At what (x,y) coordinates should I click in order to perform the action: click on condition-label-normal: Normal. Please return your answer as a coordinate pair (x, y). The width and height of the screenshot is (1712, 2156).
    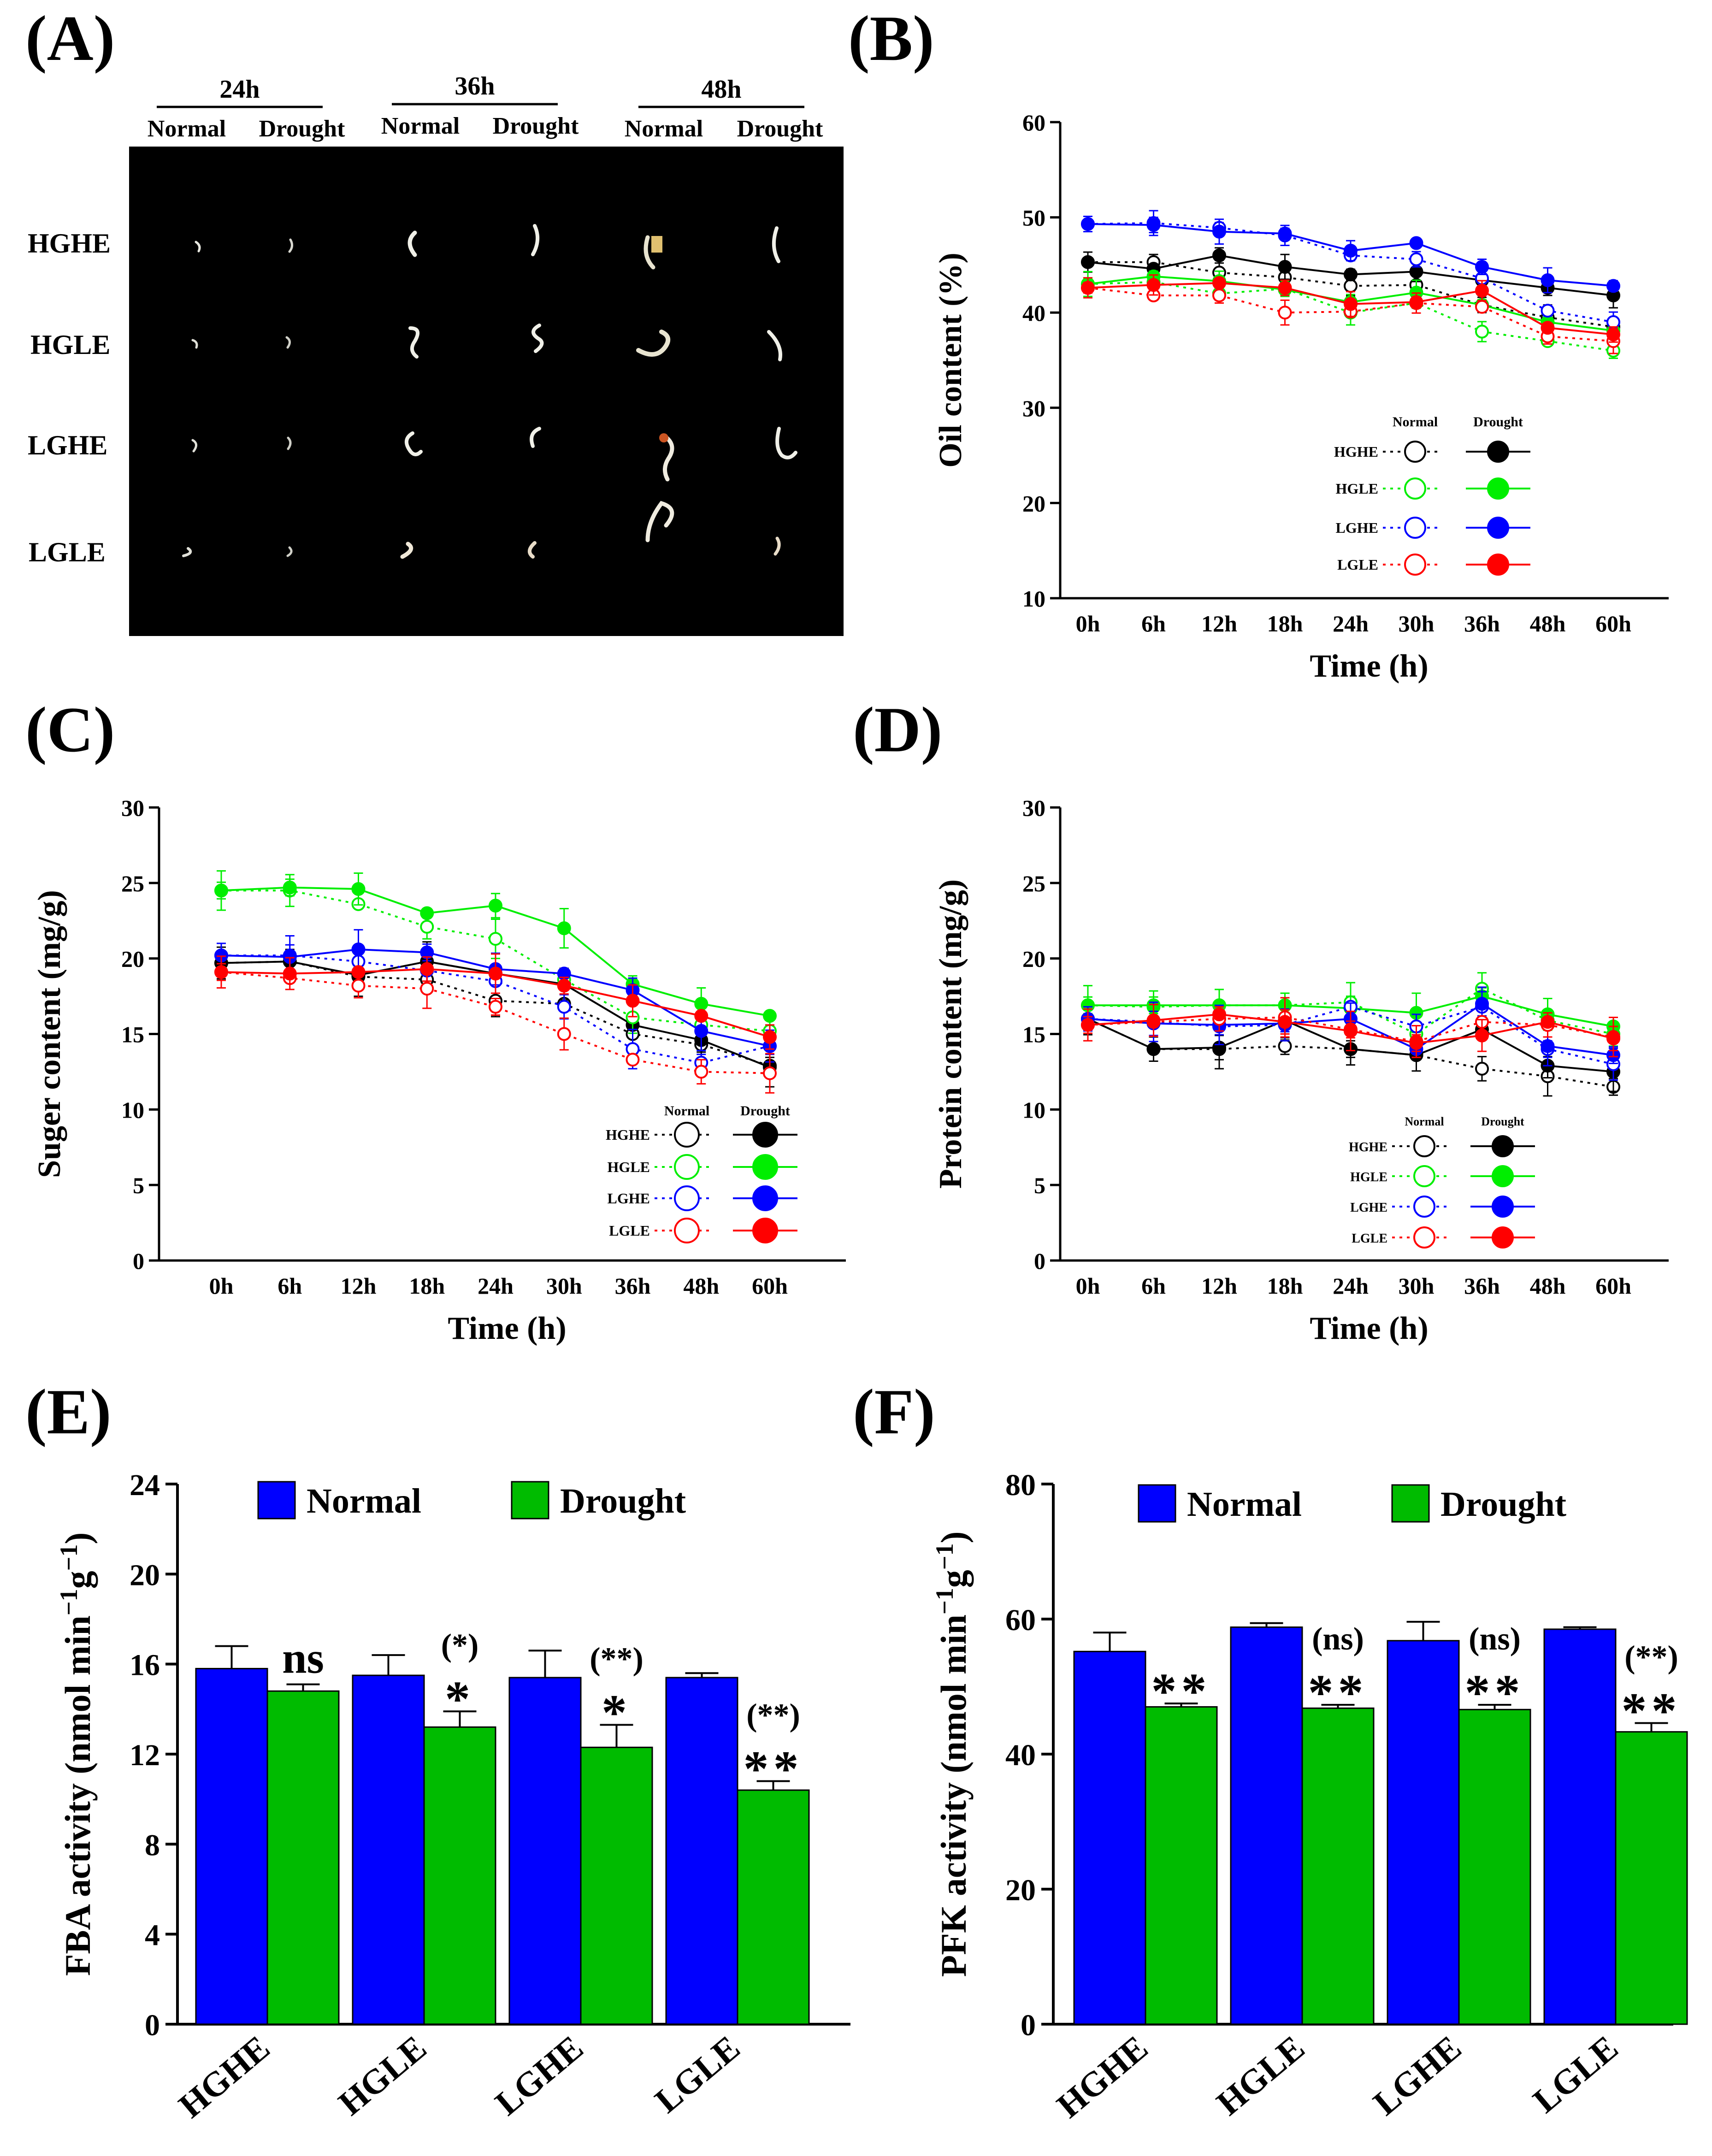
    Looking at the image, I should click on (421, 126).